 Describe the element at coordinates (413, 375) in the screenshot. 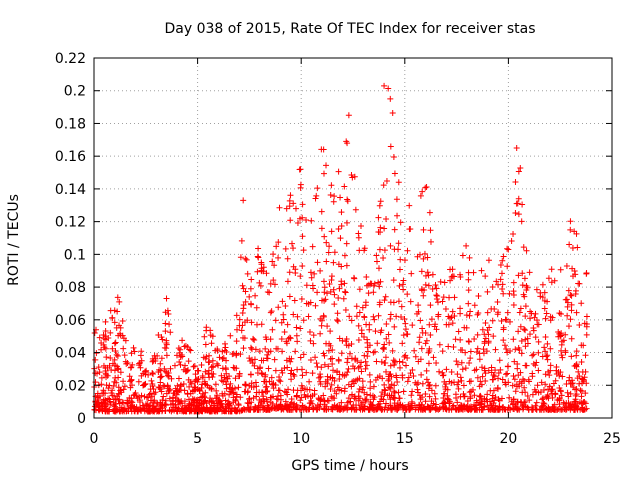

I see `data-point-1960` at that location.